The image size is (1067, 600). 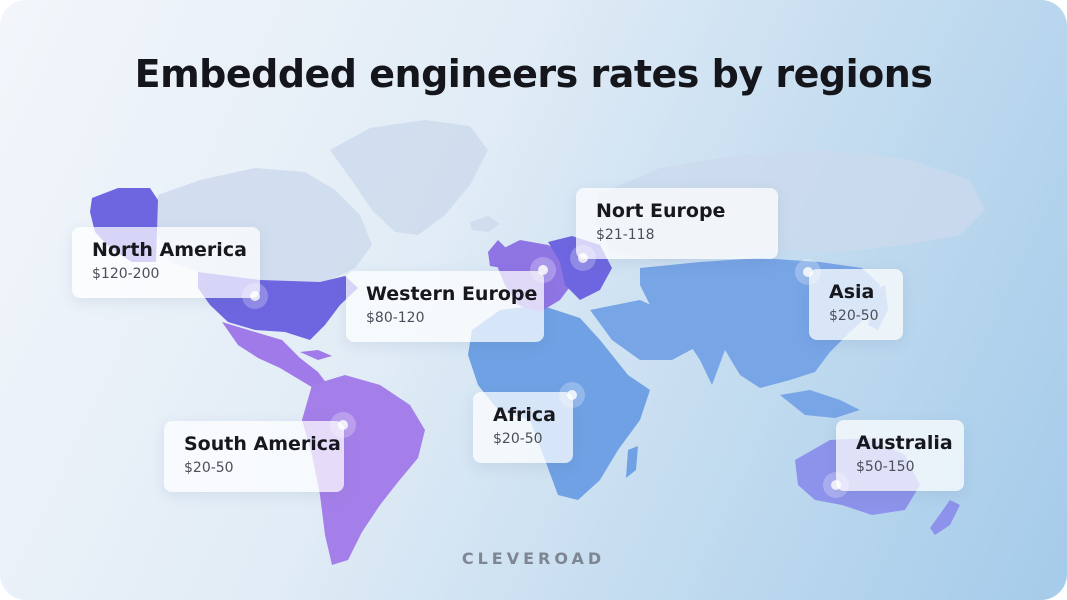 What do you see at coordinates (524, 415) in the screenshot?
I see `region-name: Africa` at bounding box center [524, 415].